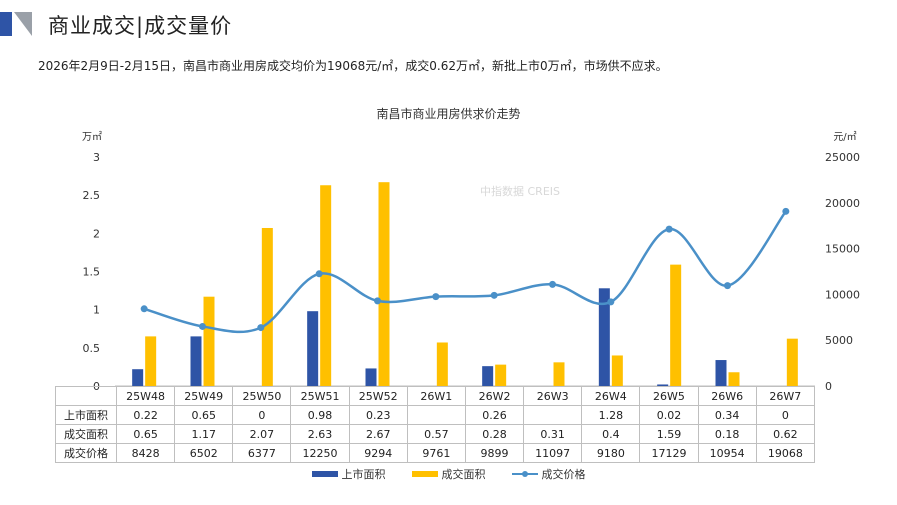 This screenshot has height=505, width=897. What do you see at coordinates (378, 396) in the screenshot?
I see `table-cell: 25W52` at bounding box center [378, 396].